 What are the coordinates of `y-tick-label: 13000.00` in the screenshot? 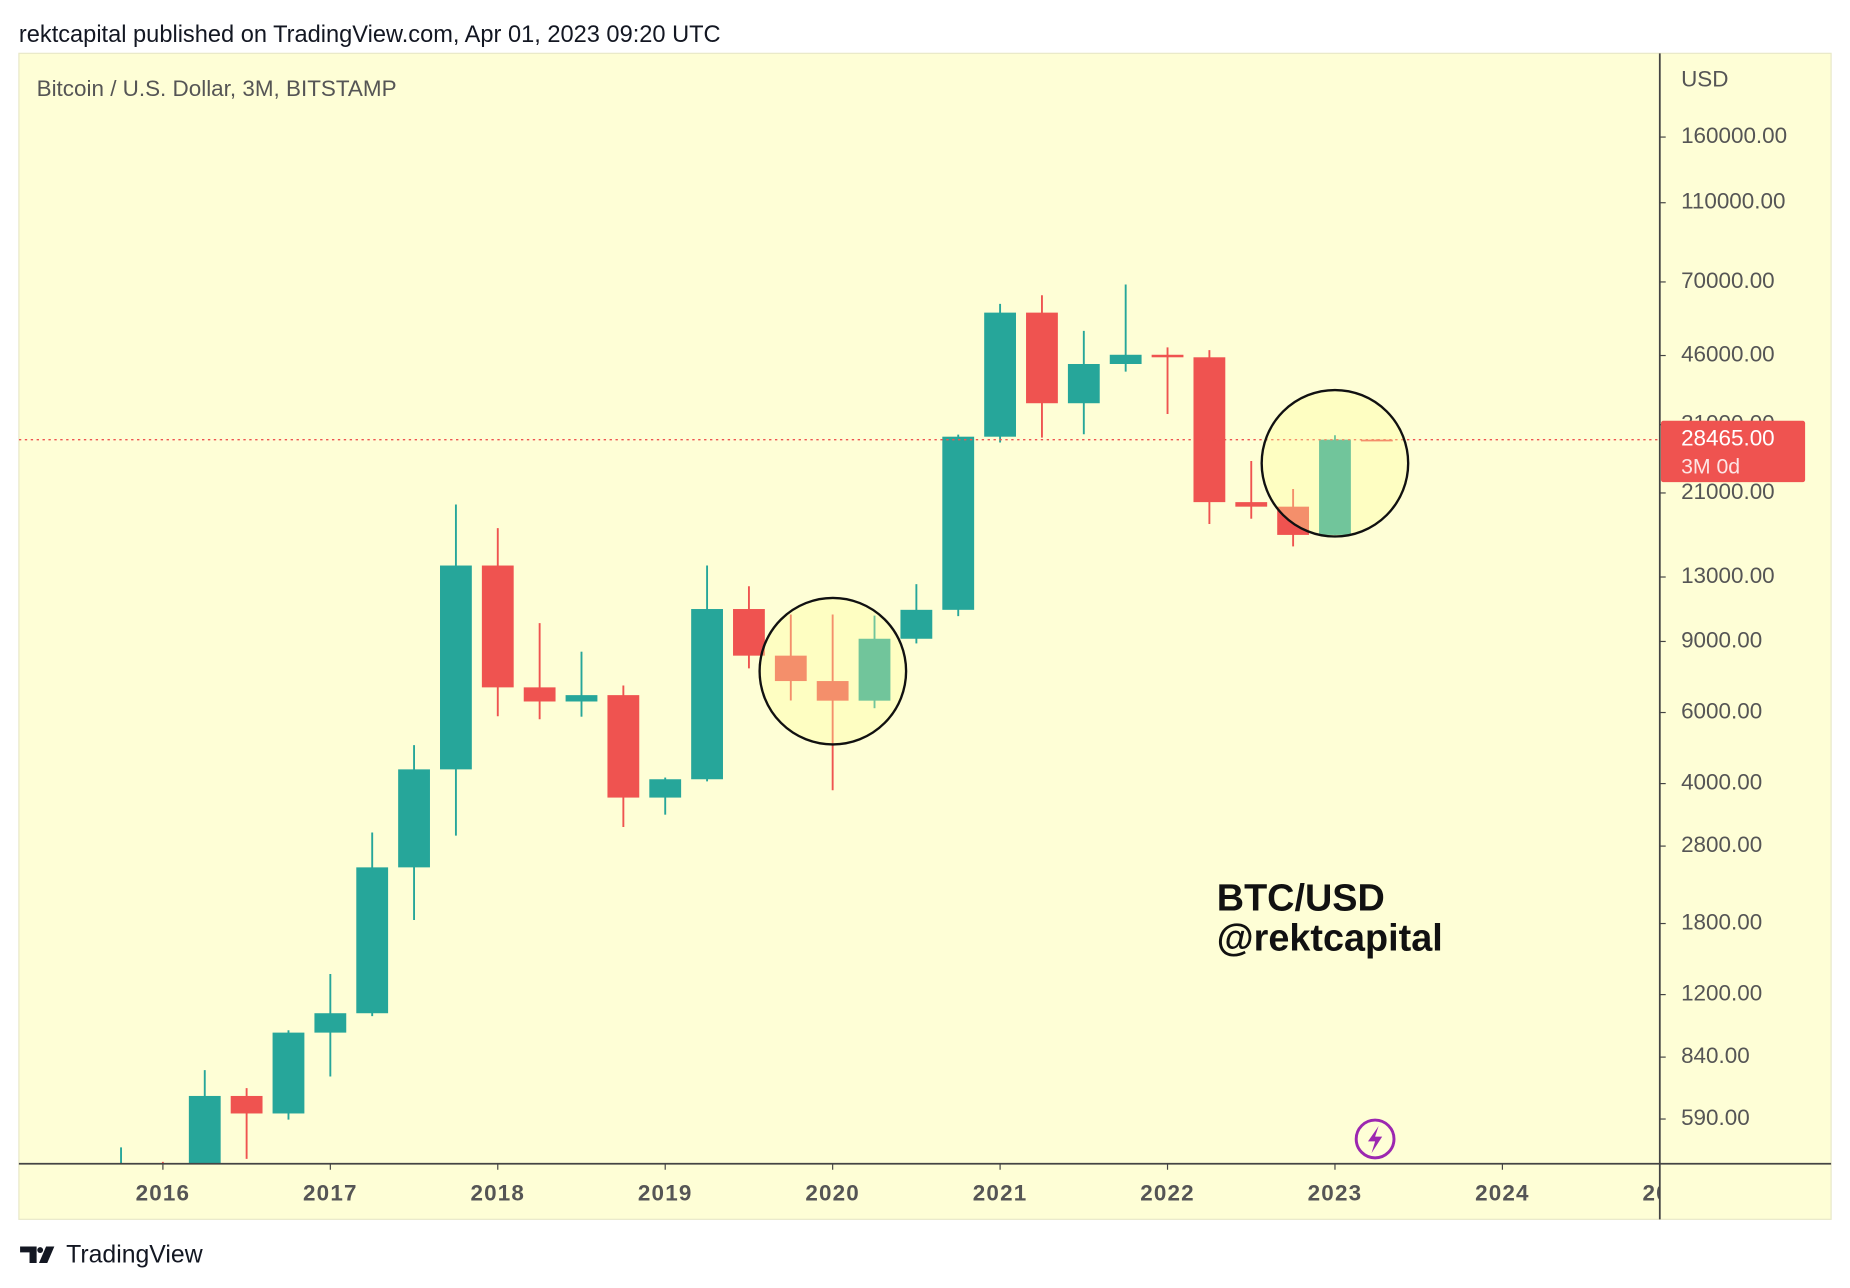 It's located at (1728, 575).